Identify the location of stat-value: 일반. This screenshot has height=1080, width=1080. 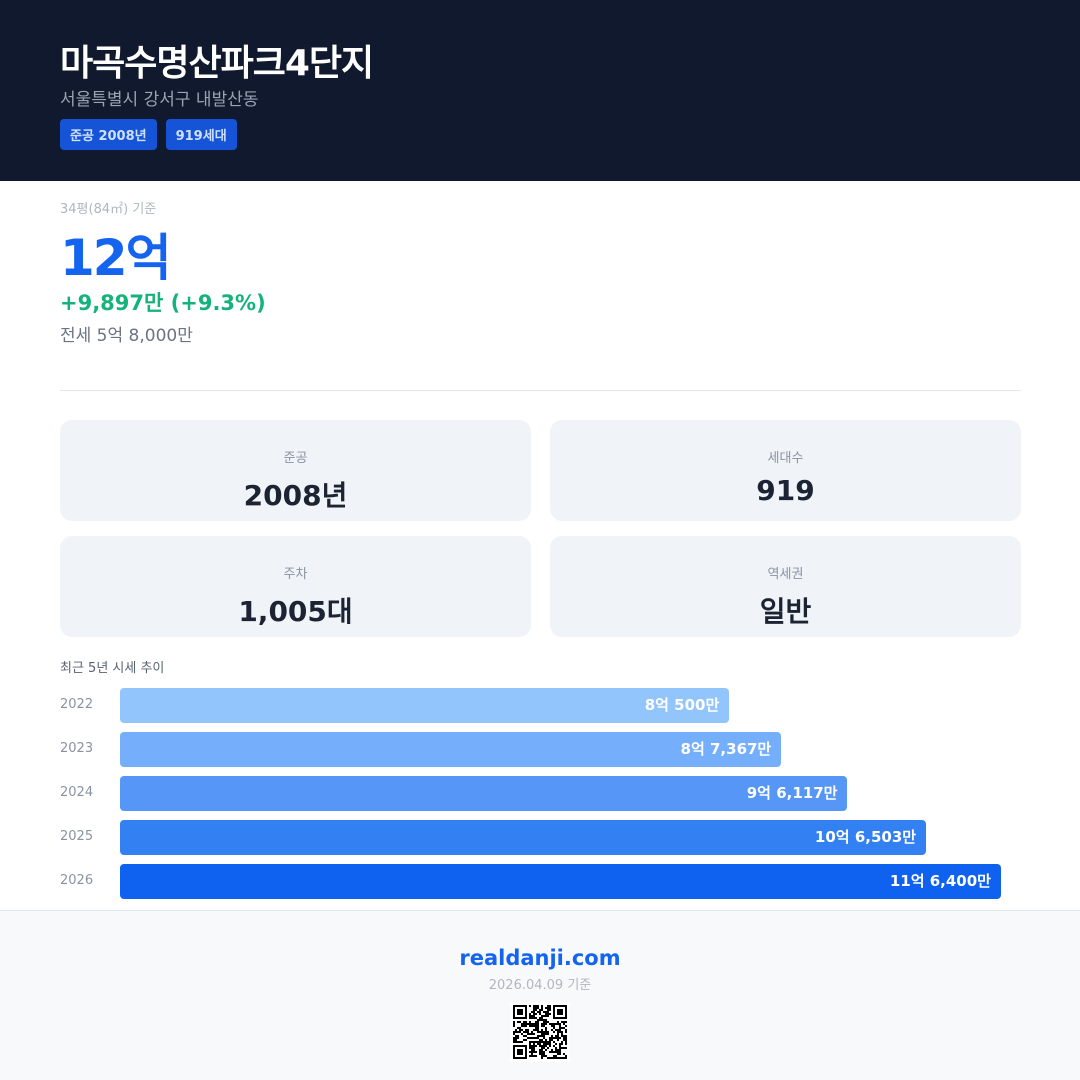
(785, 611).